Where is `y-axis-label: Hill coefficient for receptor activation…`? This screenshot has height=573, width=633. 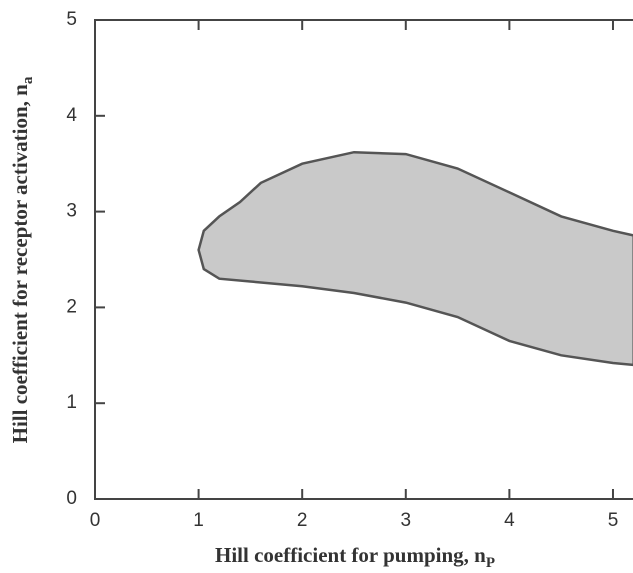 y-axis-label: Hill coefficient for receptor activation… is located at coordinates (22, 259).